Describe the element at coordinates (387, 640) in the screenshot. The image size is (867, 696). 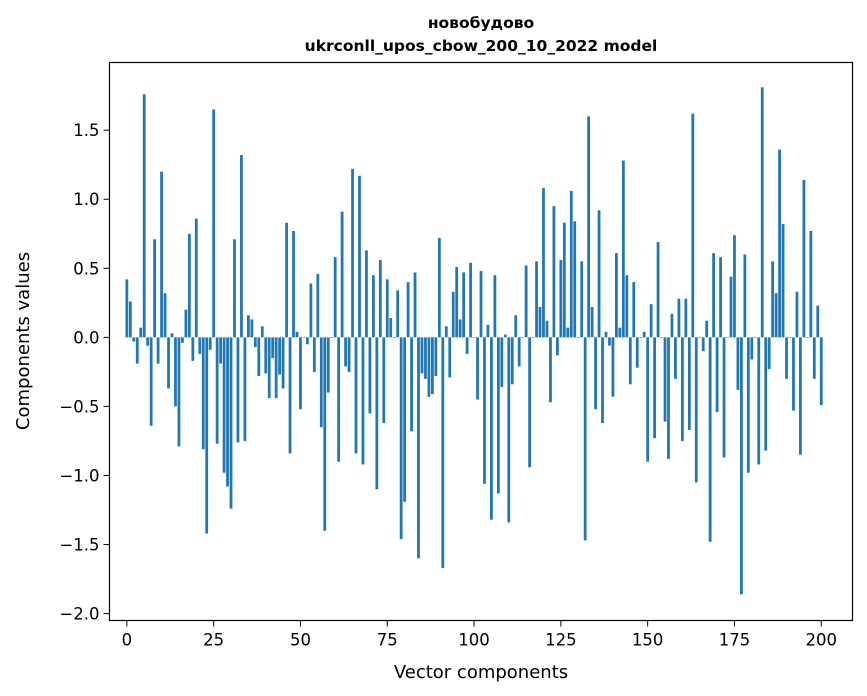
I see `x-tick-label: 75` at that location.